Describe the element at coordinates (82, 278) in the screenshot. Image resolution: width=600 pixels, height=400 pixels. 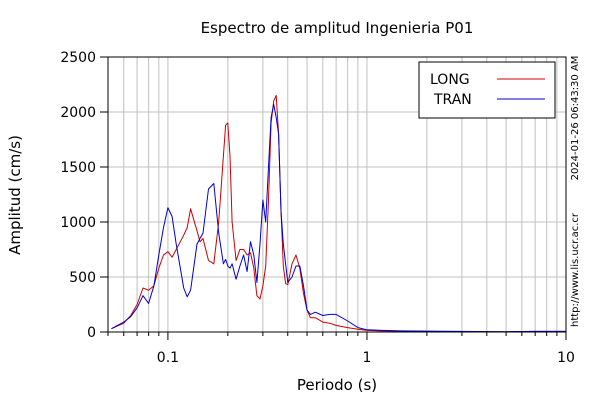
I see `y-tick-label: 500` at that location.